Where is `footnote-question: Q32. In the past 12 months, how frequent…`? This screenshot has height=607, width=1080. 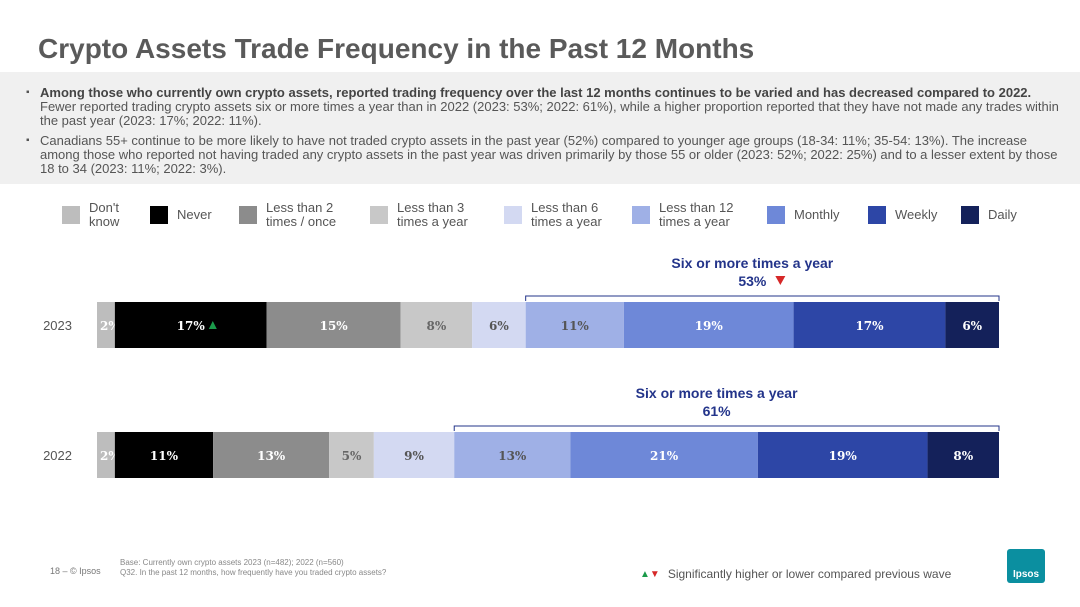
footnote-question: Q32. In the past 12 months, how frequent… is located at coordinates (253, 572).